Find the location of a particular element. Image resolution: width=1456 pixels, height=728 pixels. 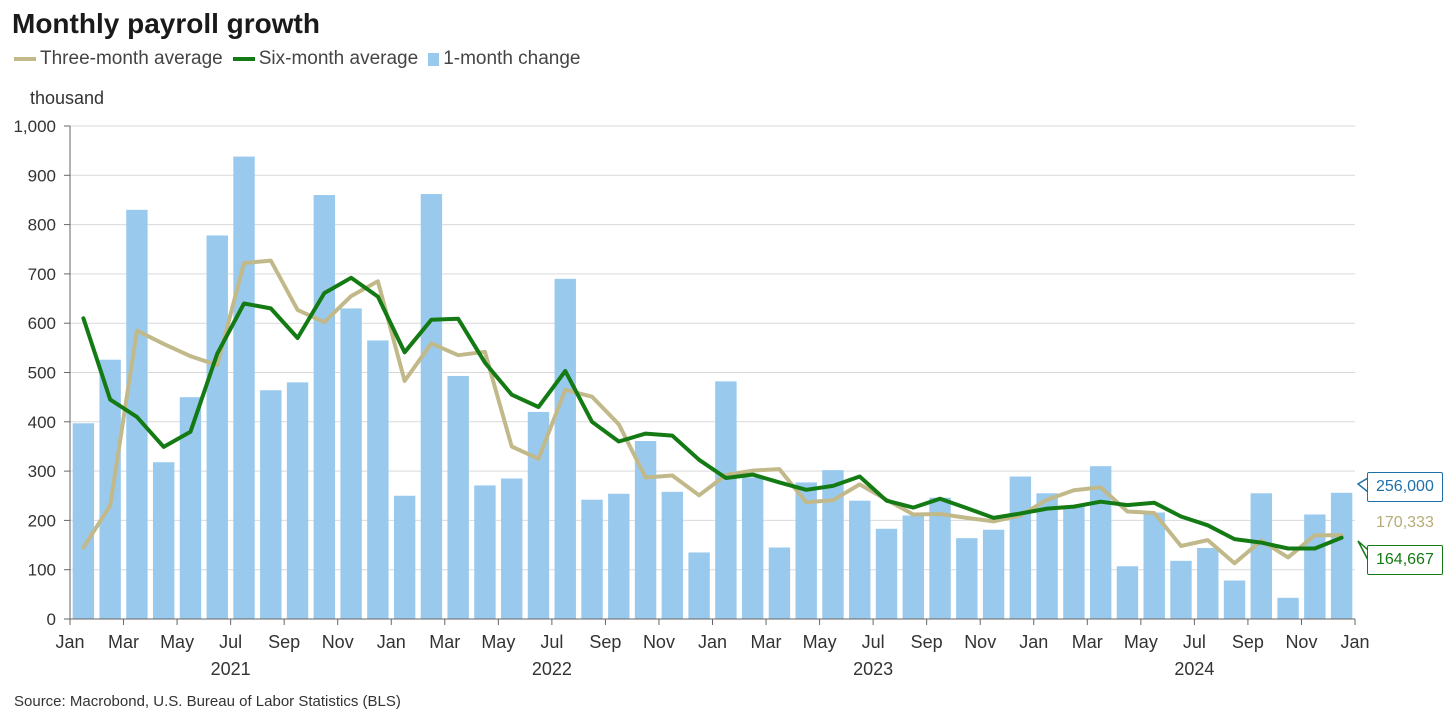

y-tick-label: 700 is located at coordinates (42, 274).